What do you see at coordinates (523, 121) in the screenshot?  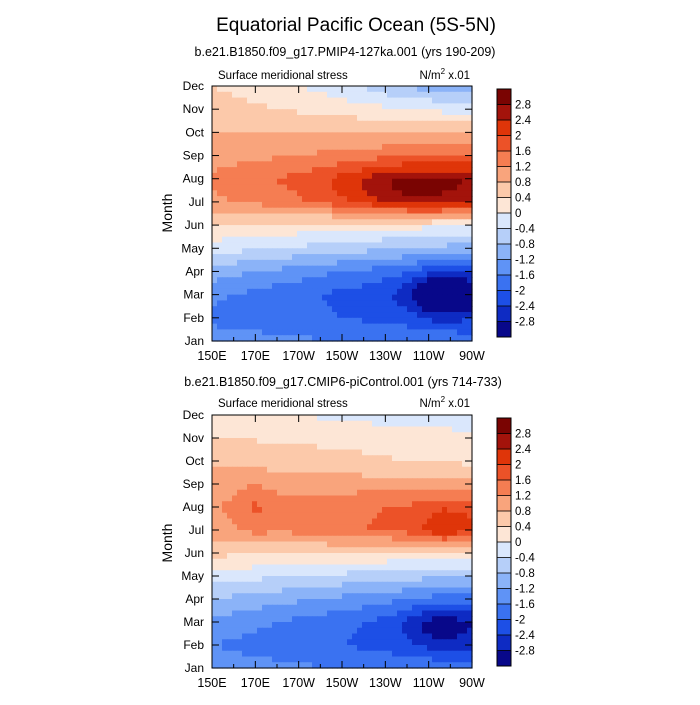 I see `colorbar-label: 2.4` at bounding box center [523, 121].